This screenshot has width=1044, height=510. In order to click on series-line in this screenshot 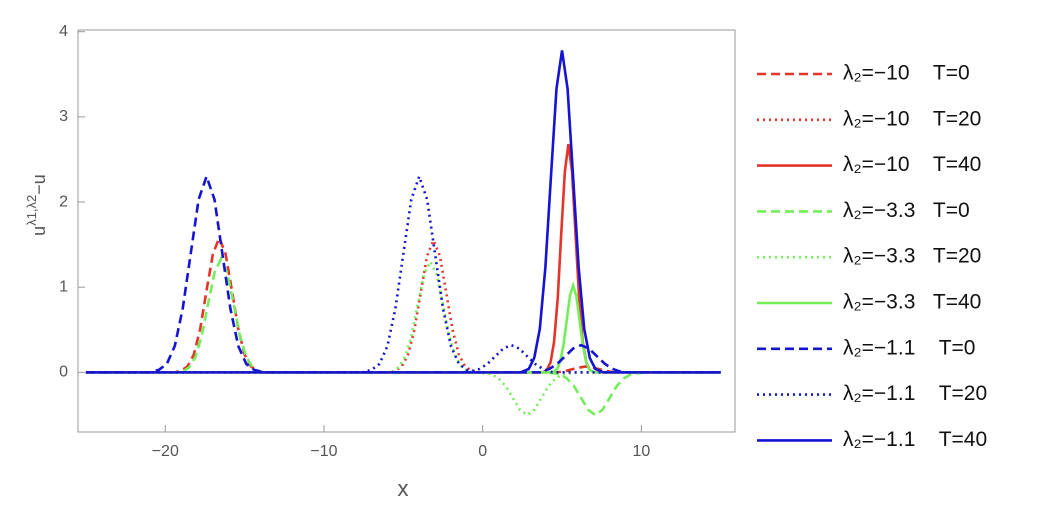, I will do `click(403, 327)`.